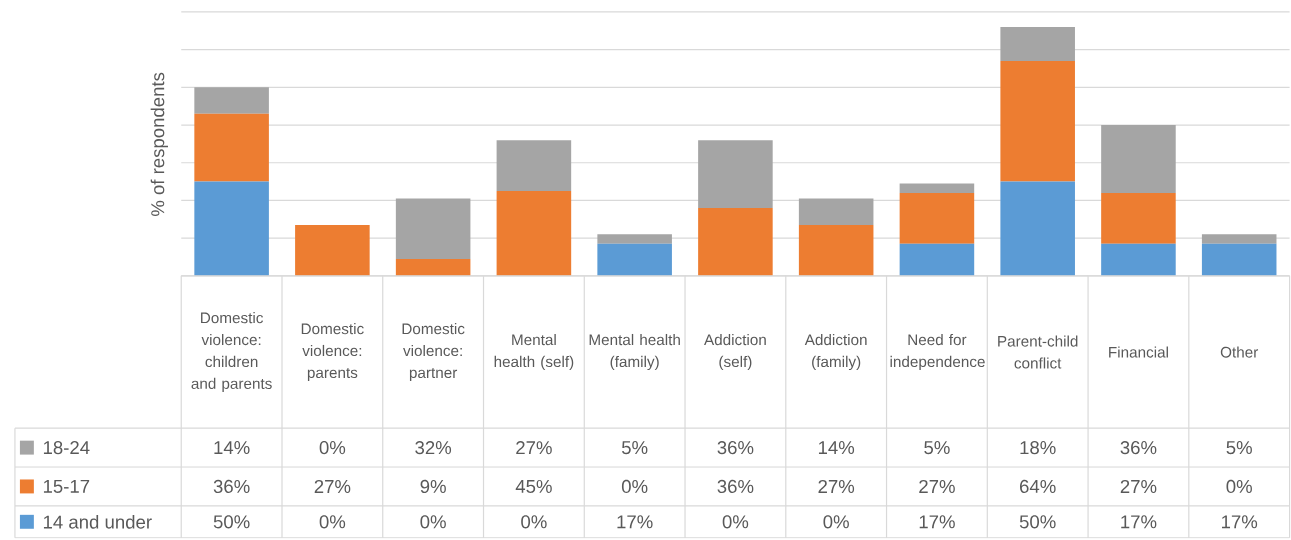  I want to click on x-tick-label: Parent-child conflict, so click(1038, 352).